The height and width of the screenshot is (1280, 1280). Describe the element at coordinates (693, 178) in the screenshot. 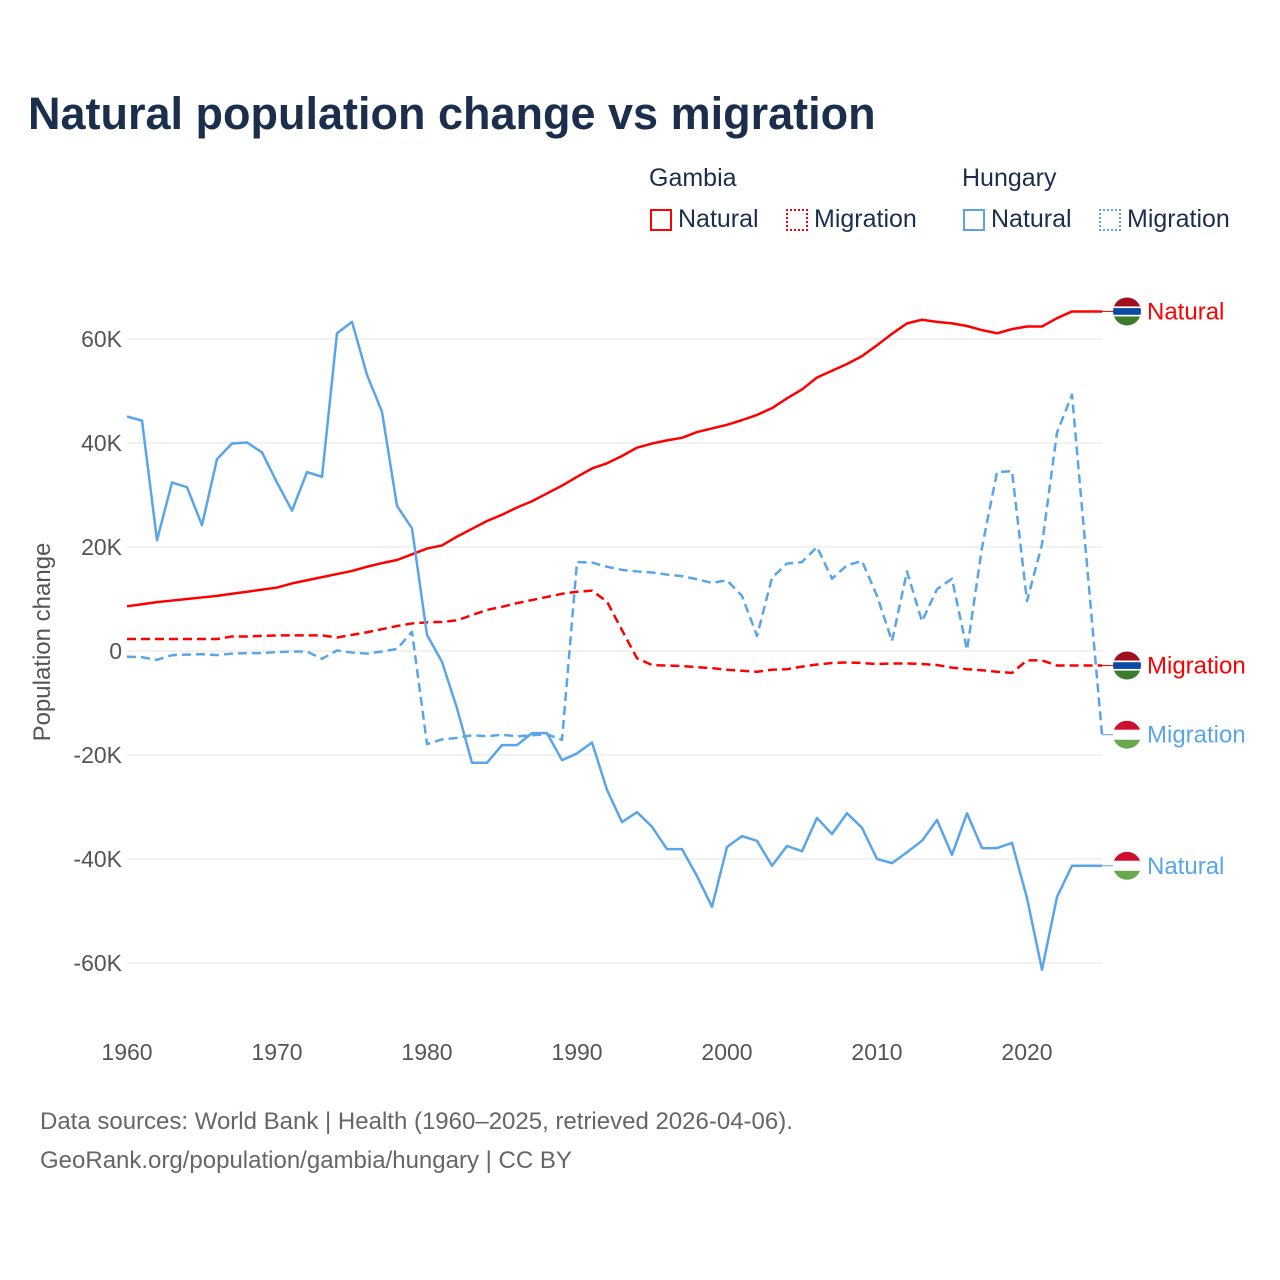

I see `legend-group-gambia: Gambia` at that location.